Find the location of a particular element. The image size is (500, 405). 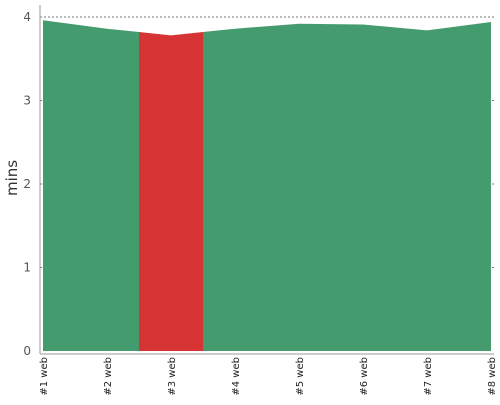

x-tick-label: #4 web is located at coordinates (236, 376).